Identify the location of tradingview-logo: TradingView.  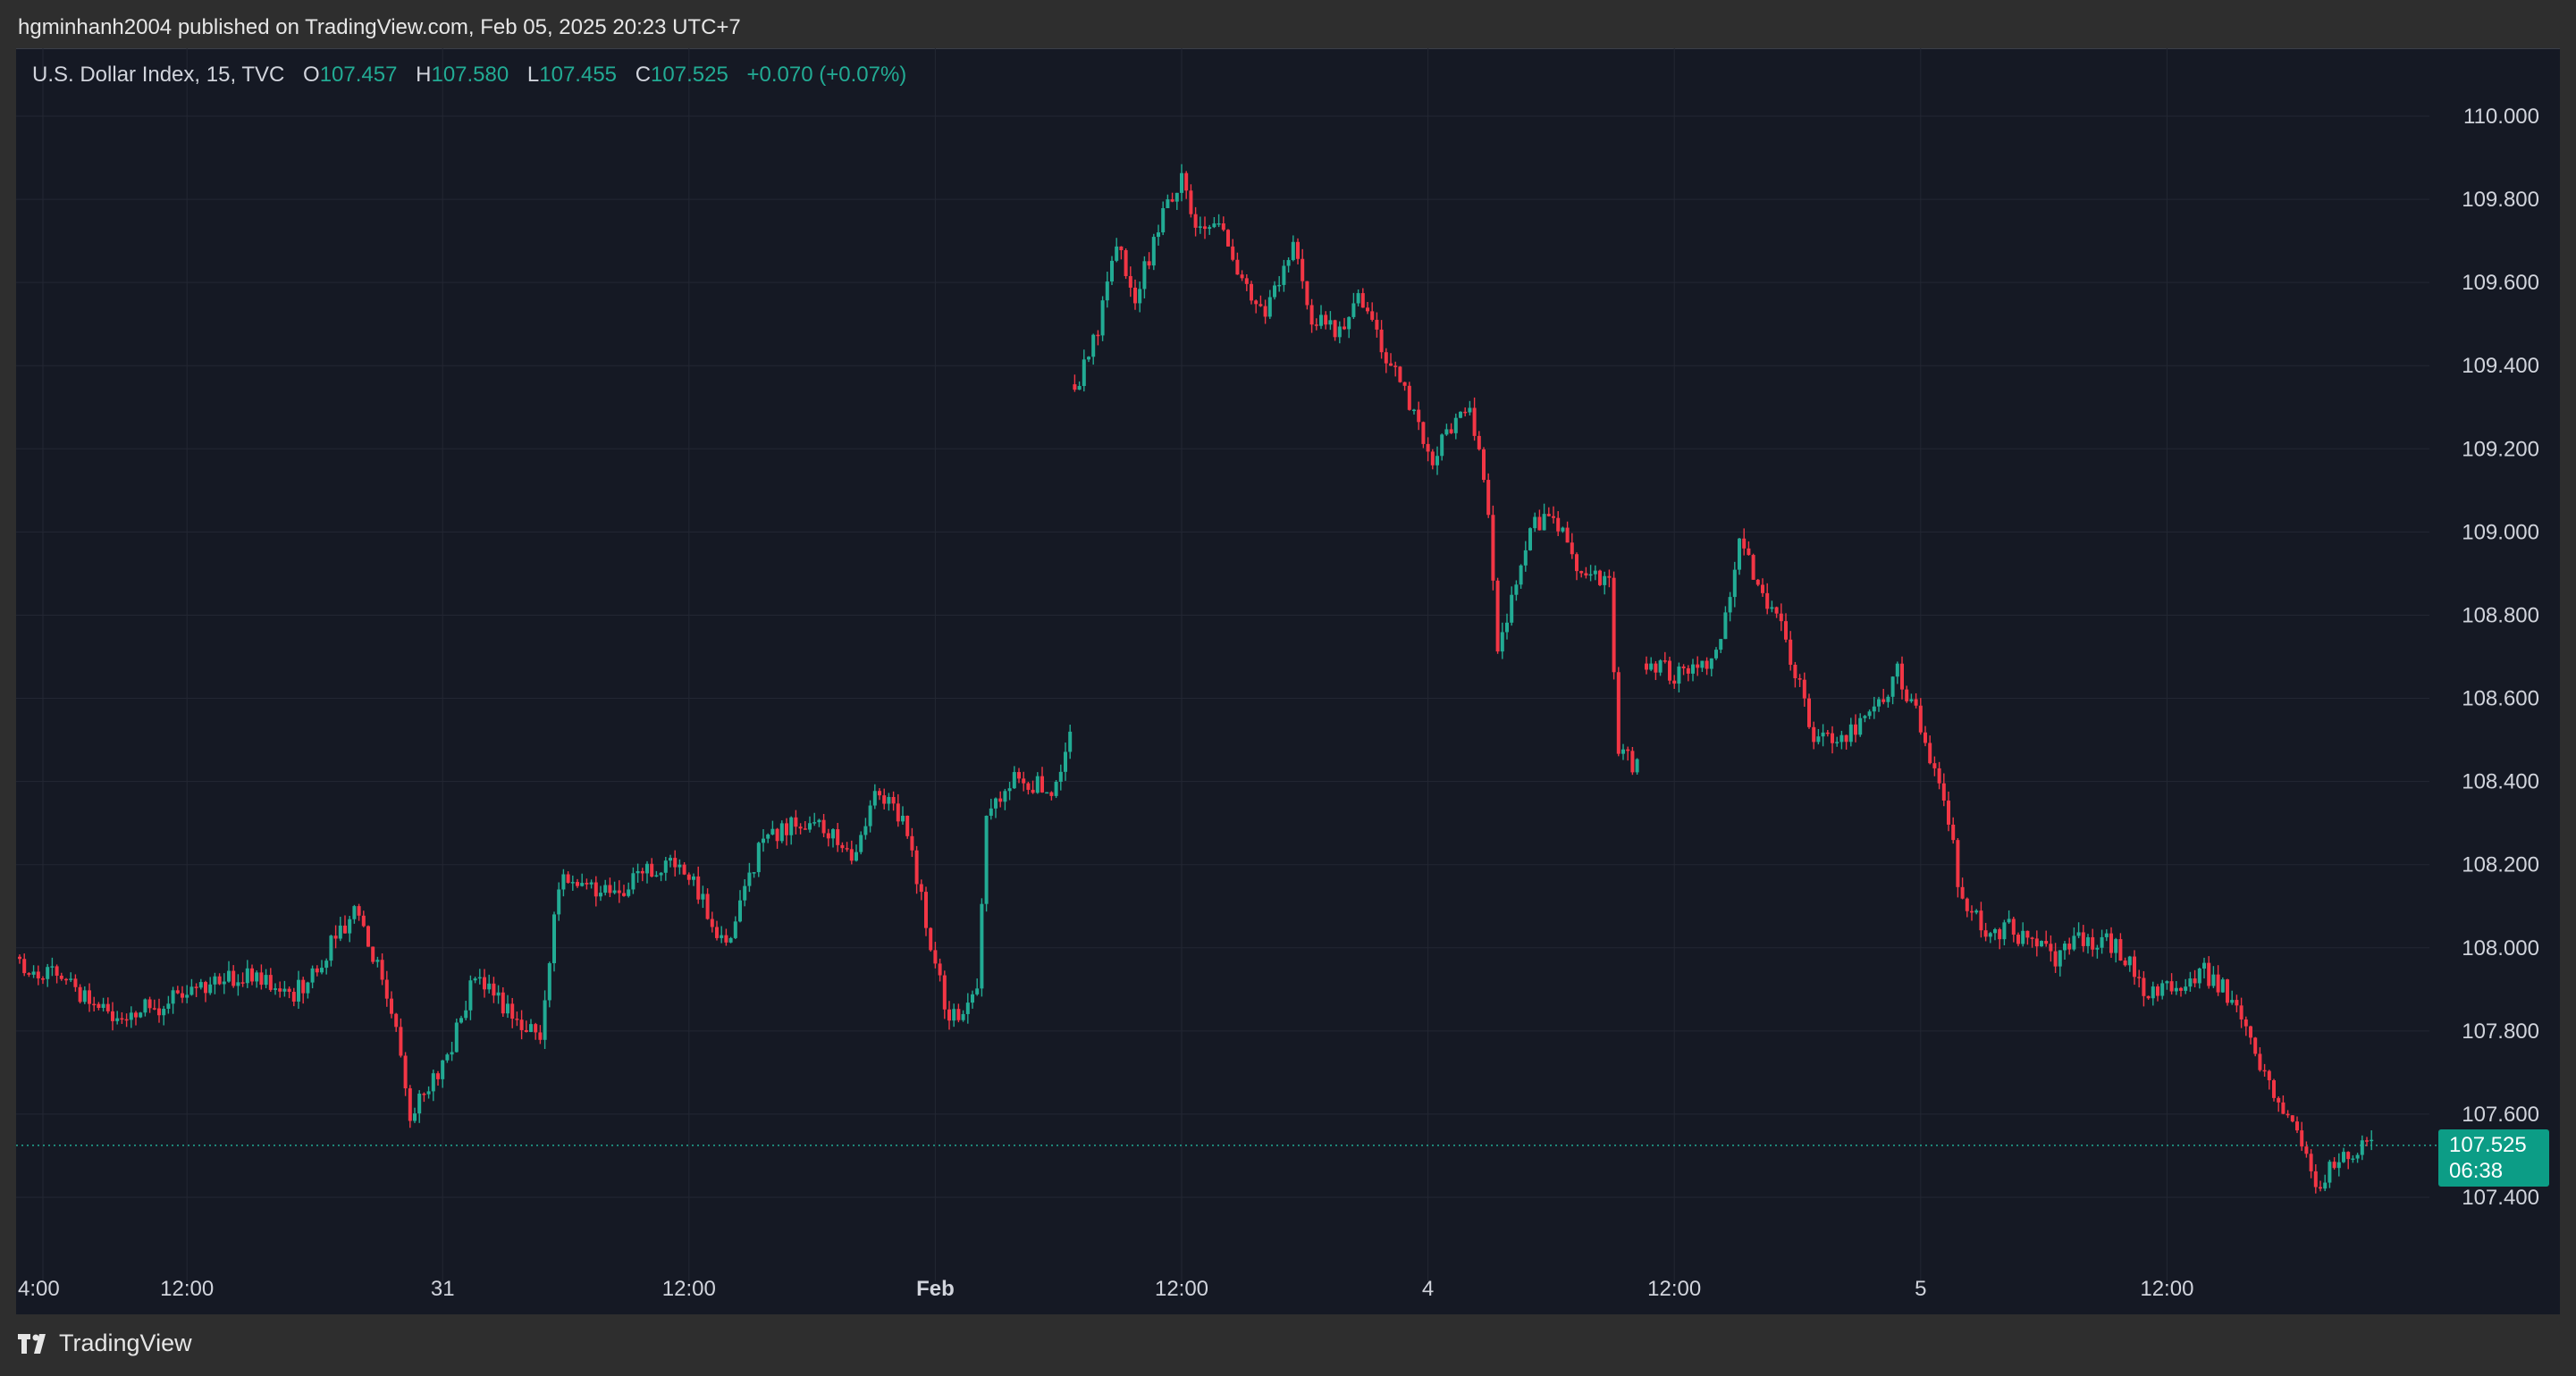
(105, 1343).